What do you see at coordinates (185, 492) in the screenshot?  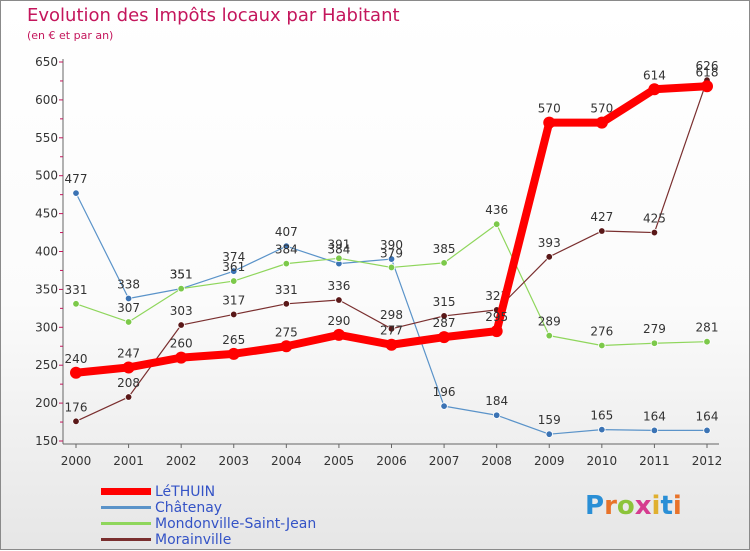 I see `legend-label: LéTHUIN` at bounding box center [185, 492].